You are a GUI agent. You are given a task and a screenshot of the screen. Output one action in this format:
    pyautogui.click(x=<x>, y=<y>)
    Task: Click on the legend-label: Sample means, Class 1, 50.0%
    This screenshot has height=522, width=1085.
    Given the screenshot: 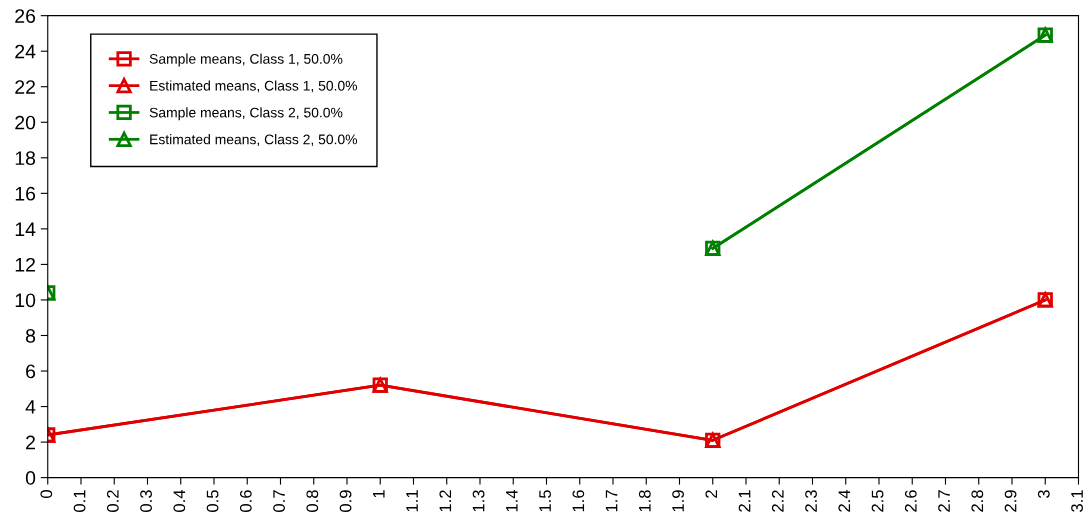 What is the action you would take?
    pyautogui.click(x=246, y=60)
    